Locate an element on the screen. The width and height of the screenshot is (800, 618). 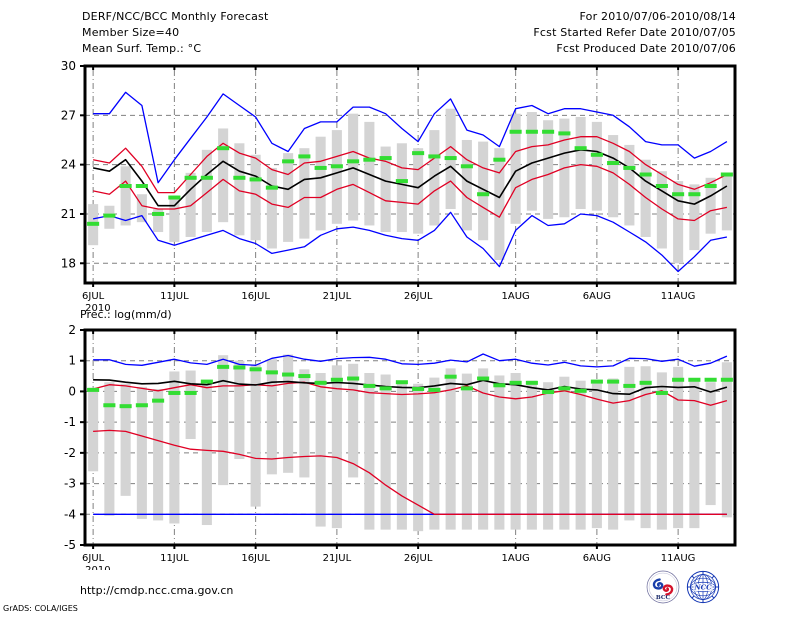
y-tick-label: 30 is located at coordinates (68, 66).